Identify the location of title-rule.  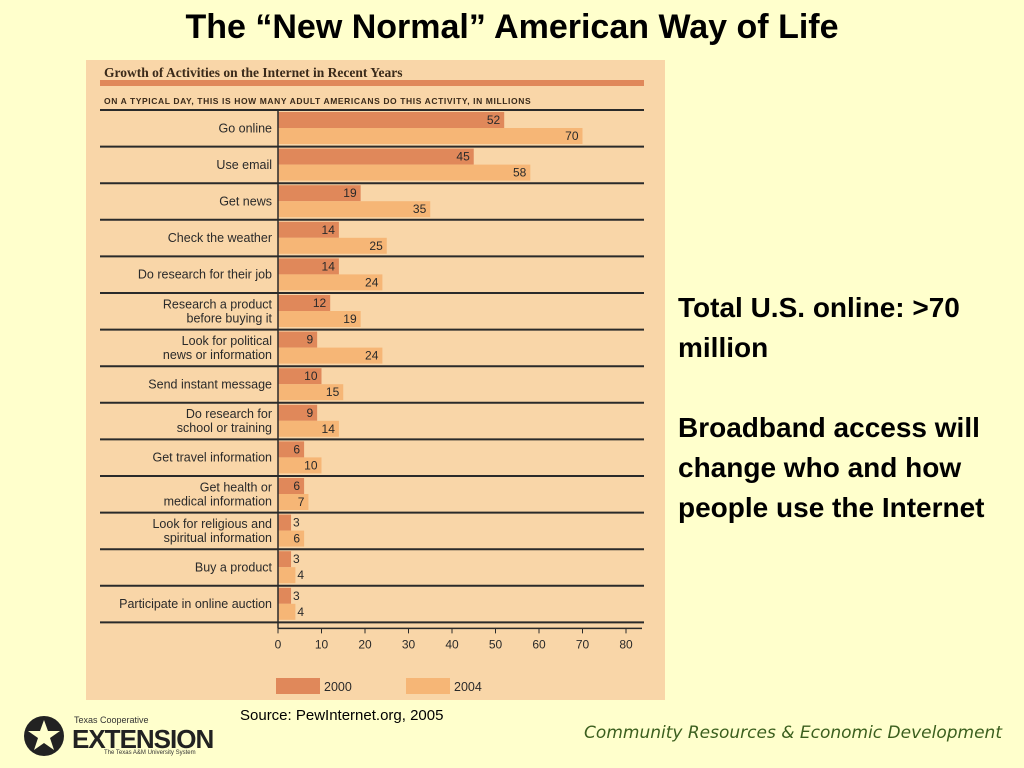
(372, 83).